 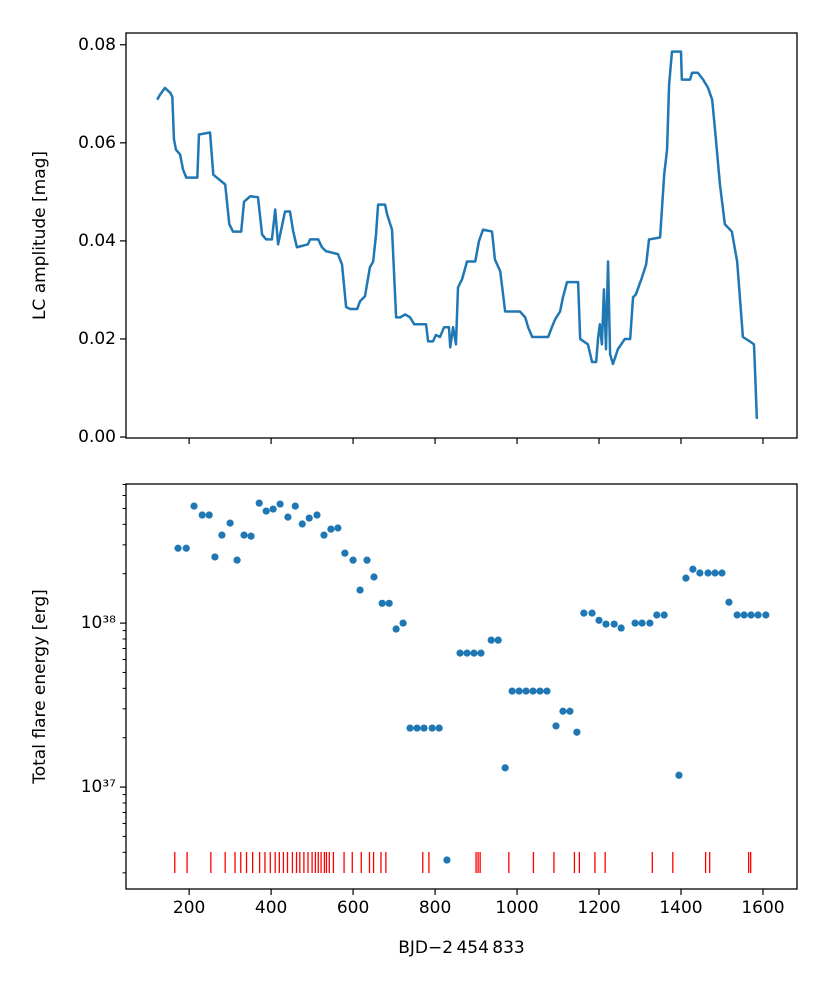 What do you see at coordinates (762, 908) in the screenshot?
I see `x-tick-label: 1600` at bounding box center [762, 908].